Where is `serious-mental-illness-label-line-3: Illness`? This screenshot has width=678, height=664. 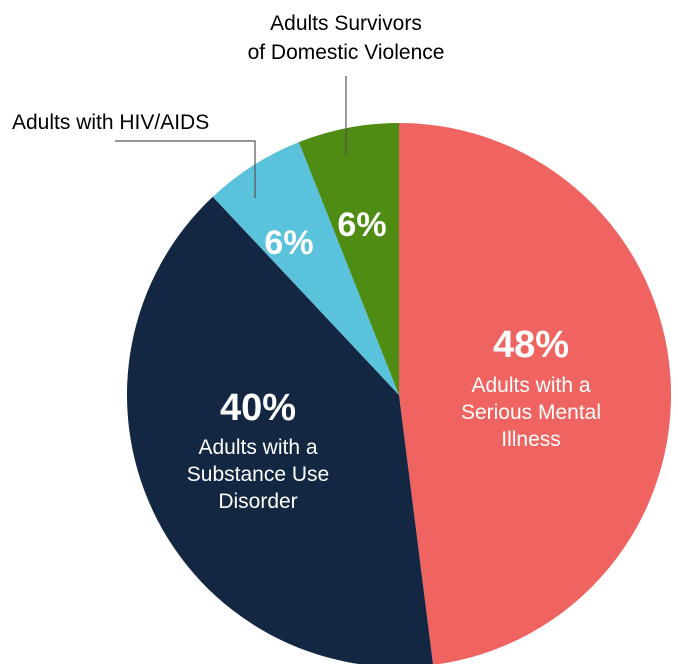 serious-mental-illness-label-line-3: Illness is located at coordinates (531, 439).